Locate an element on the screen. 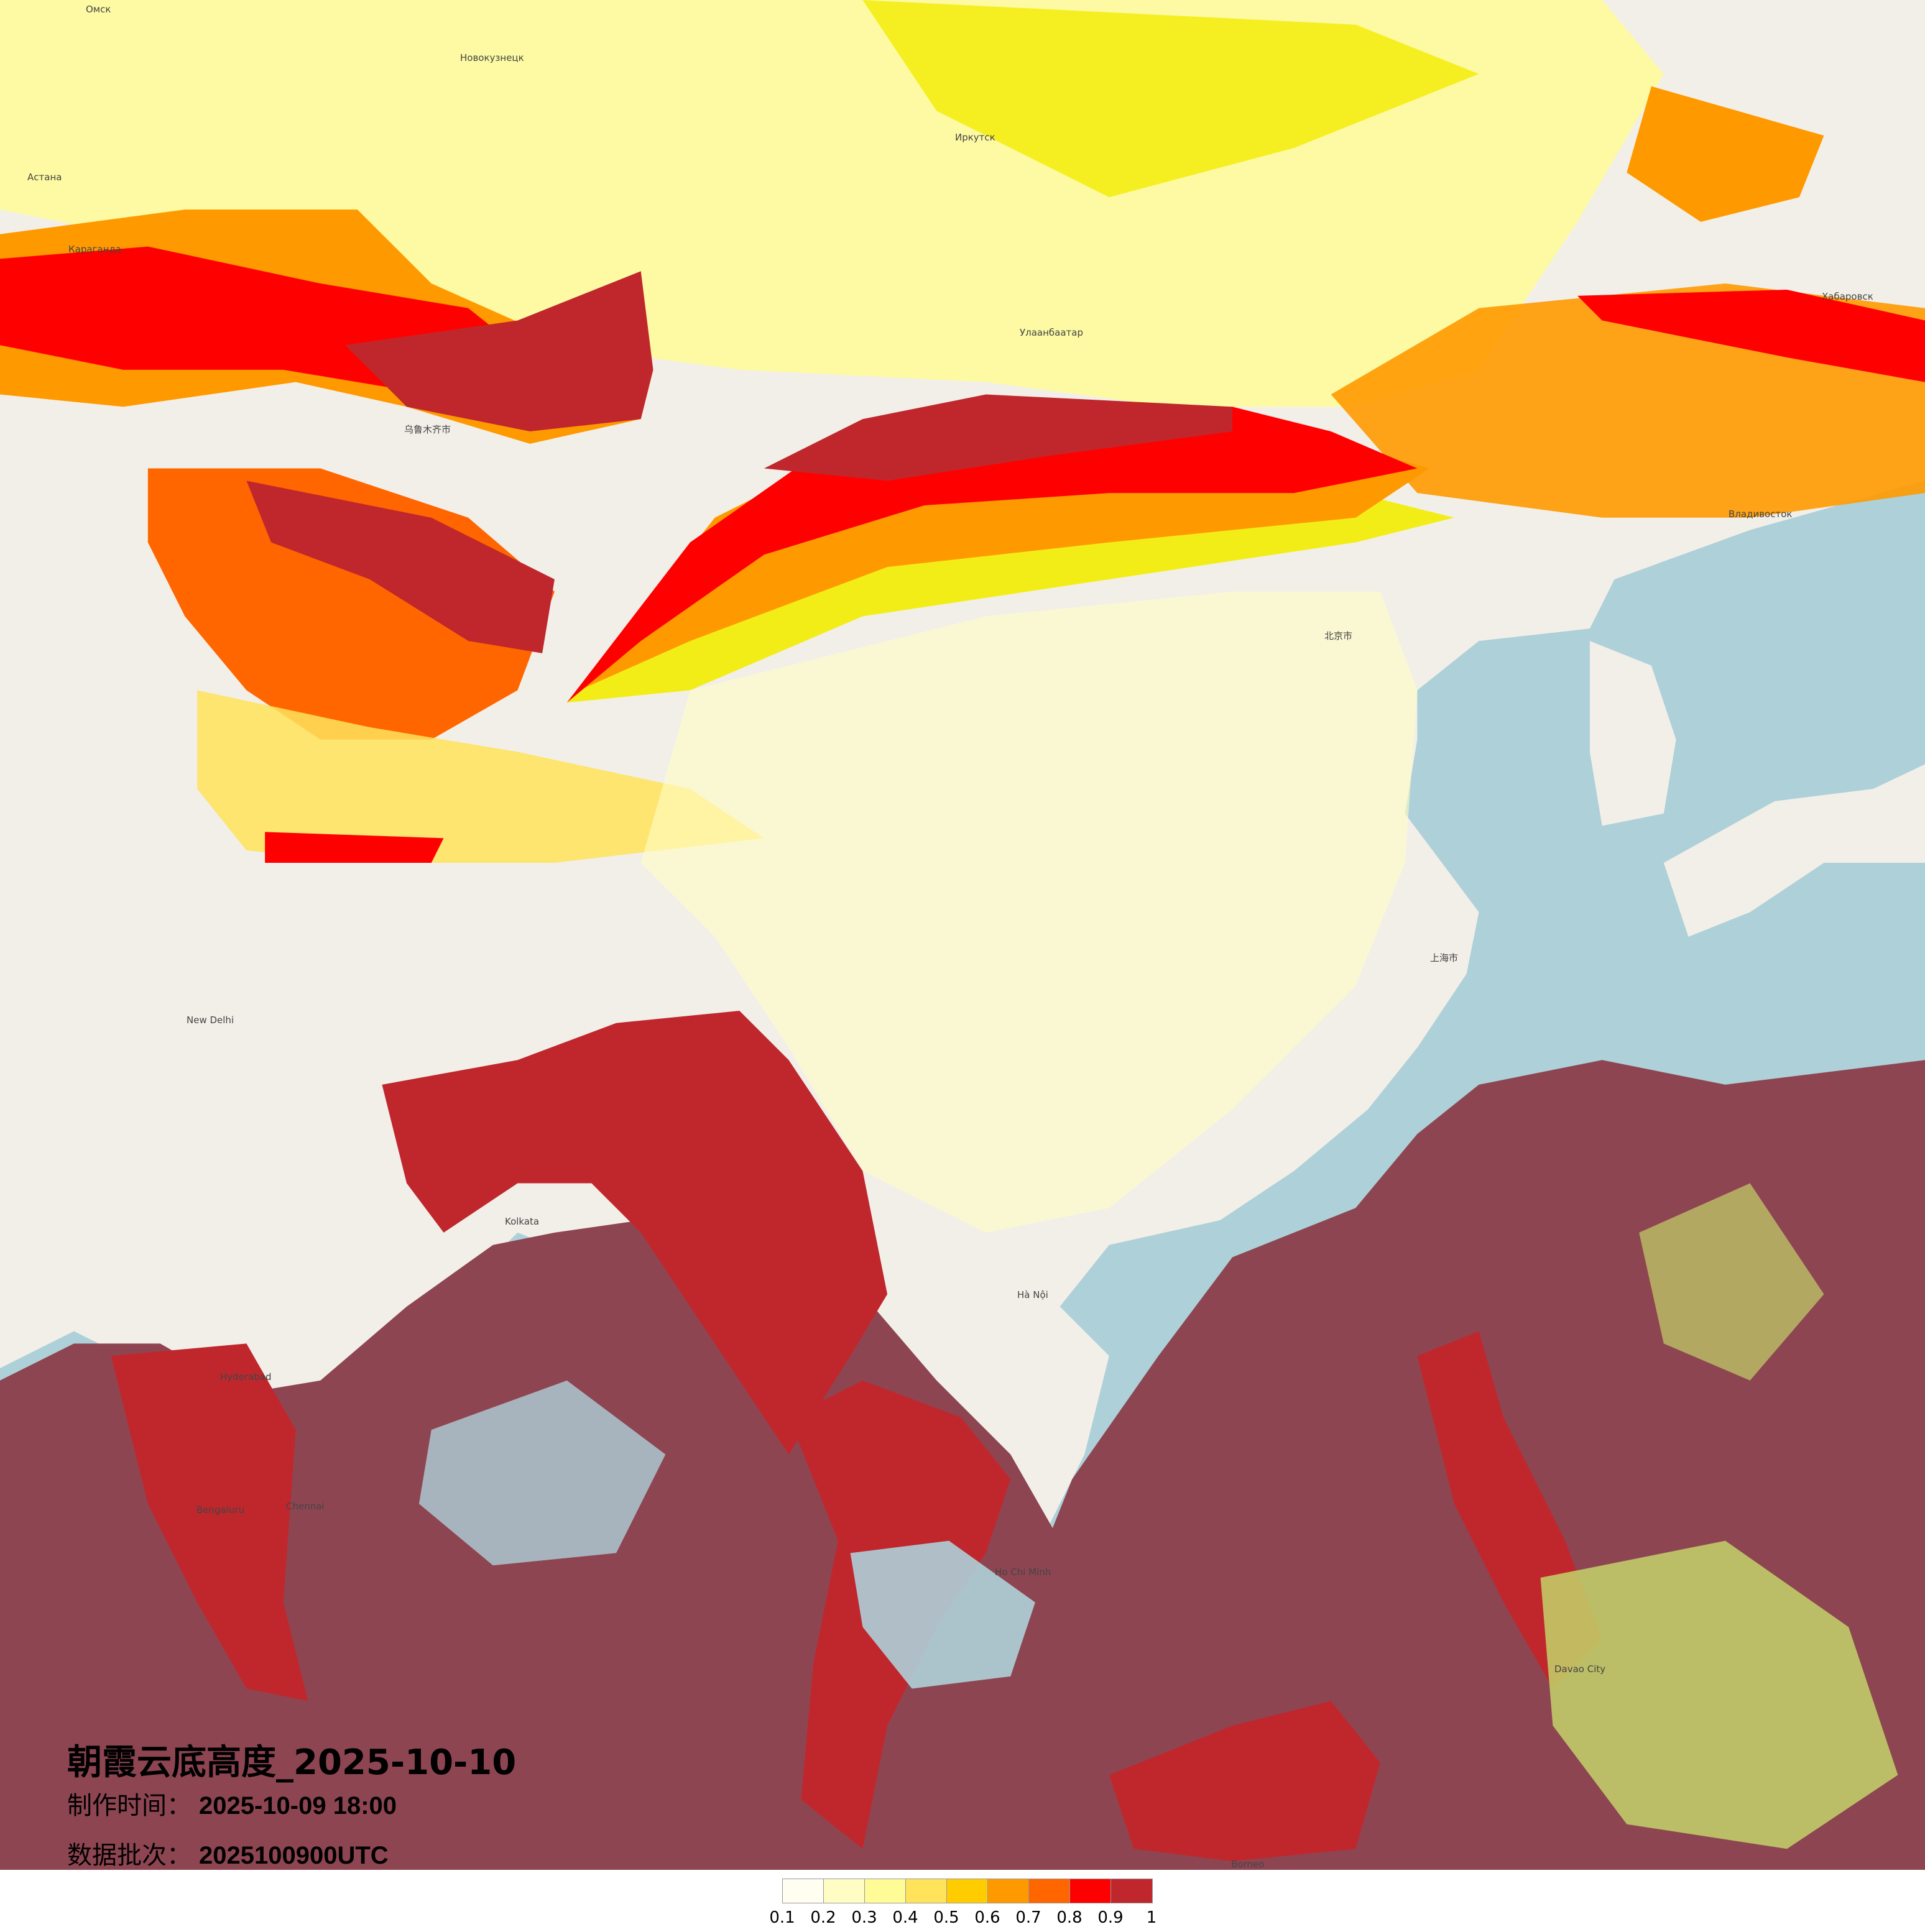 The width and height of the screenshot is (1925, 1932). place-label: Астана is located at coordinates (44, 177).